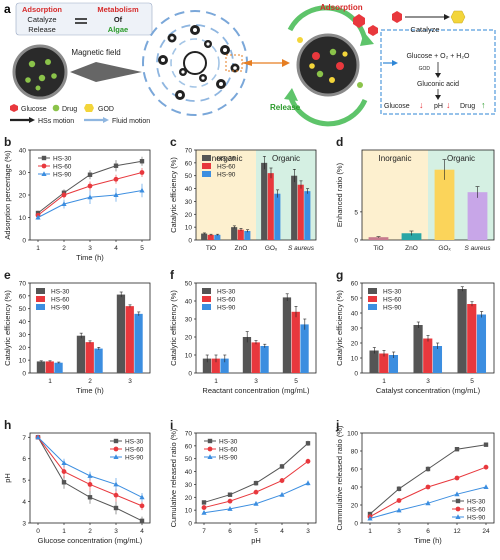  I want to click on panel-letter-a: a, so click(7, 9).